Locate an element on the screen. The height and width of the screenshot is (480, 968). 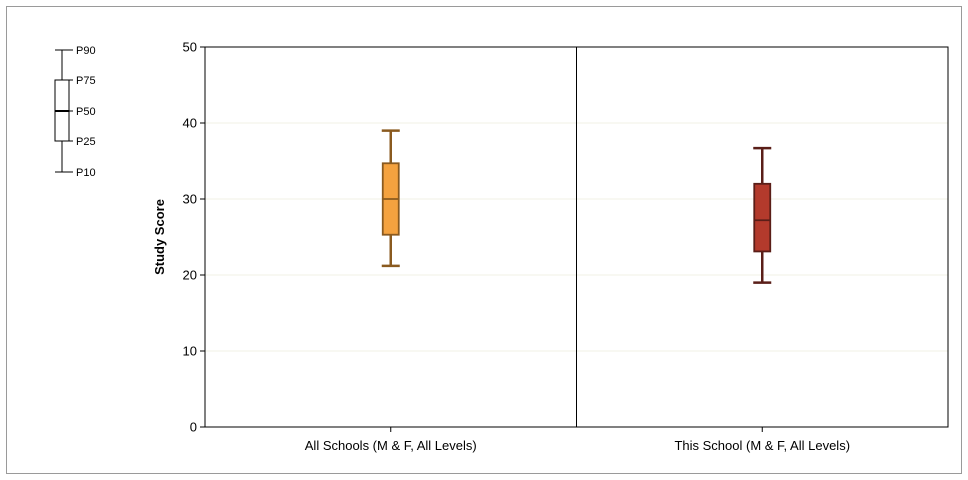
y-tick-label: 40 is located at coordinates (190, 123).